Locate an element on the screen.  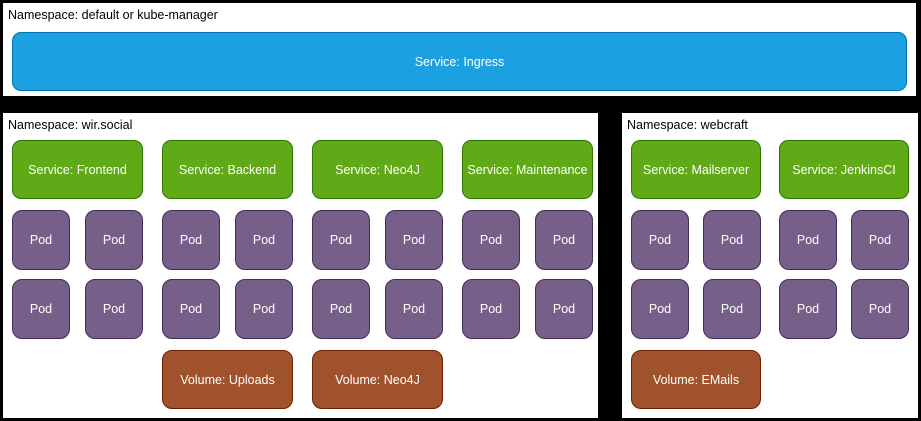
volume-node: Volume: EMails is located at coordinates (696, 379).